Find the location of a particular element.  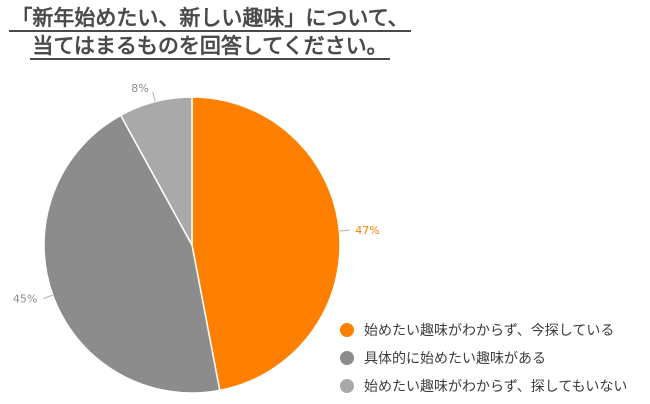

legend-label: 始めたい趣味がわからず、今探している is located at coordinates (489, 331).